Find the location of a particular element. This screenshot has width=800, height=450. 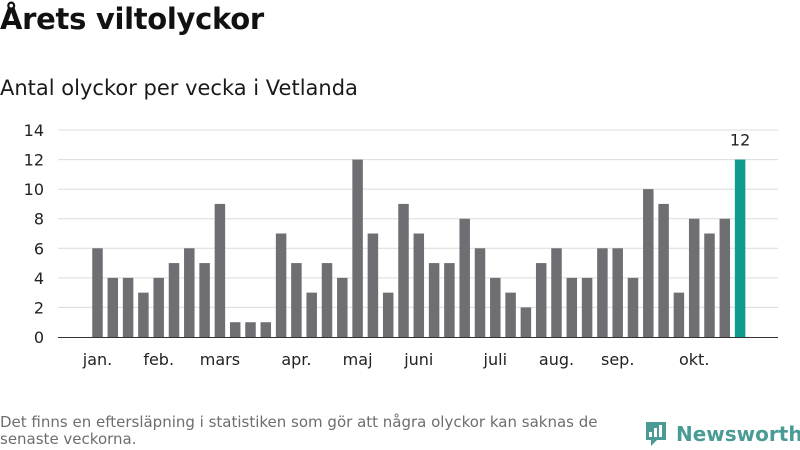

y-tick-label: 14 is located at coordinates (34, 130).